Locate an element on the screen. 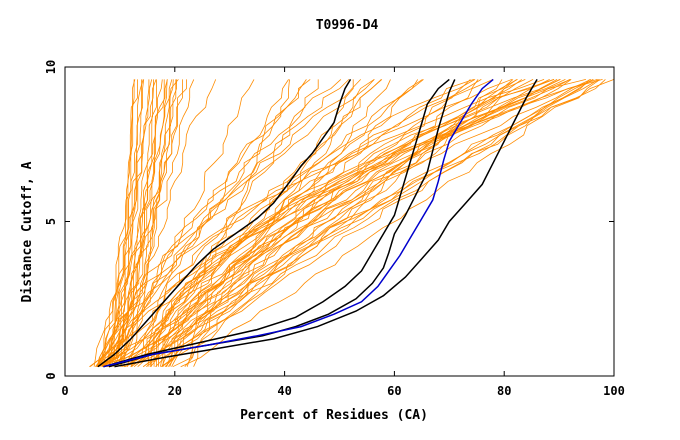 The height and width of the screenshot is (440, 680). y-tick-label-0: 0 is located at coordinates (51, 375).